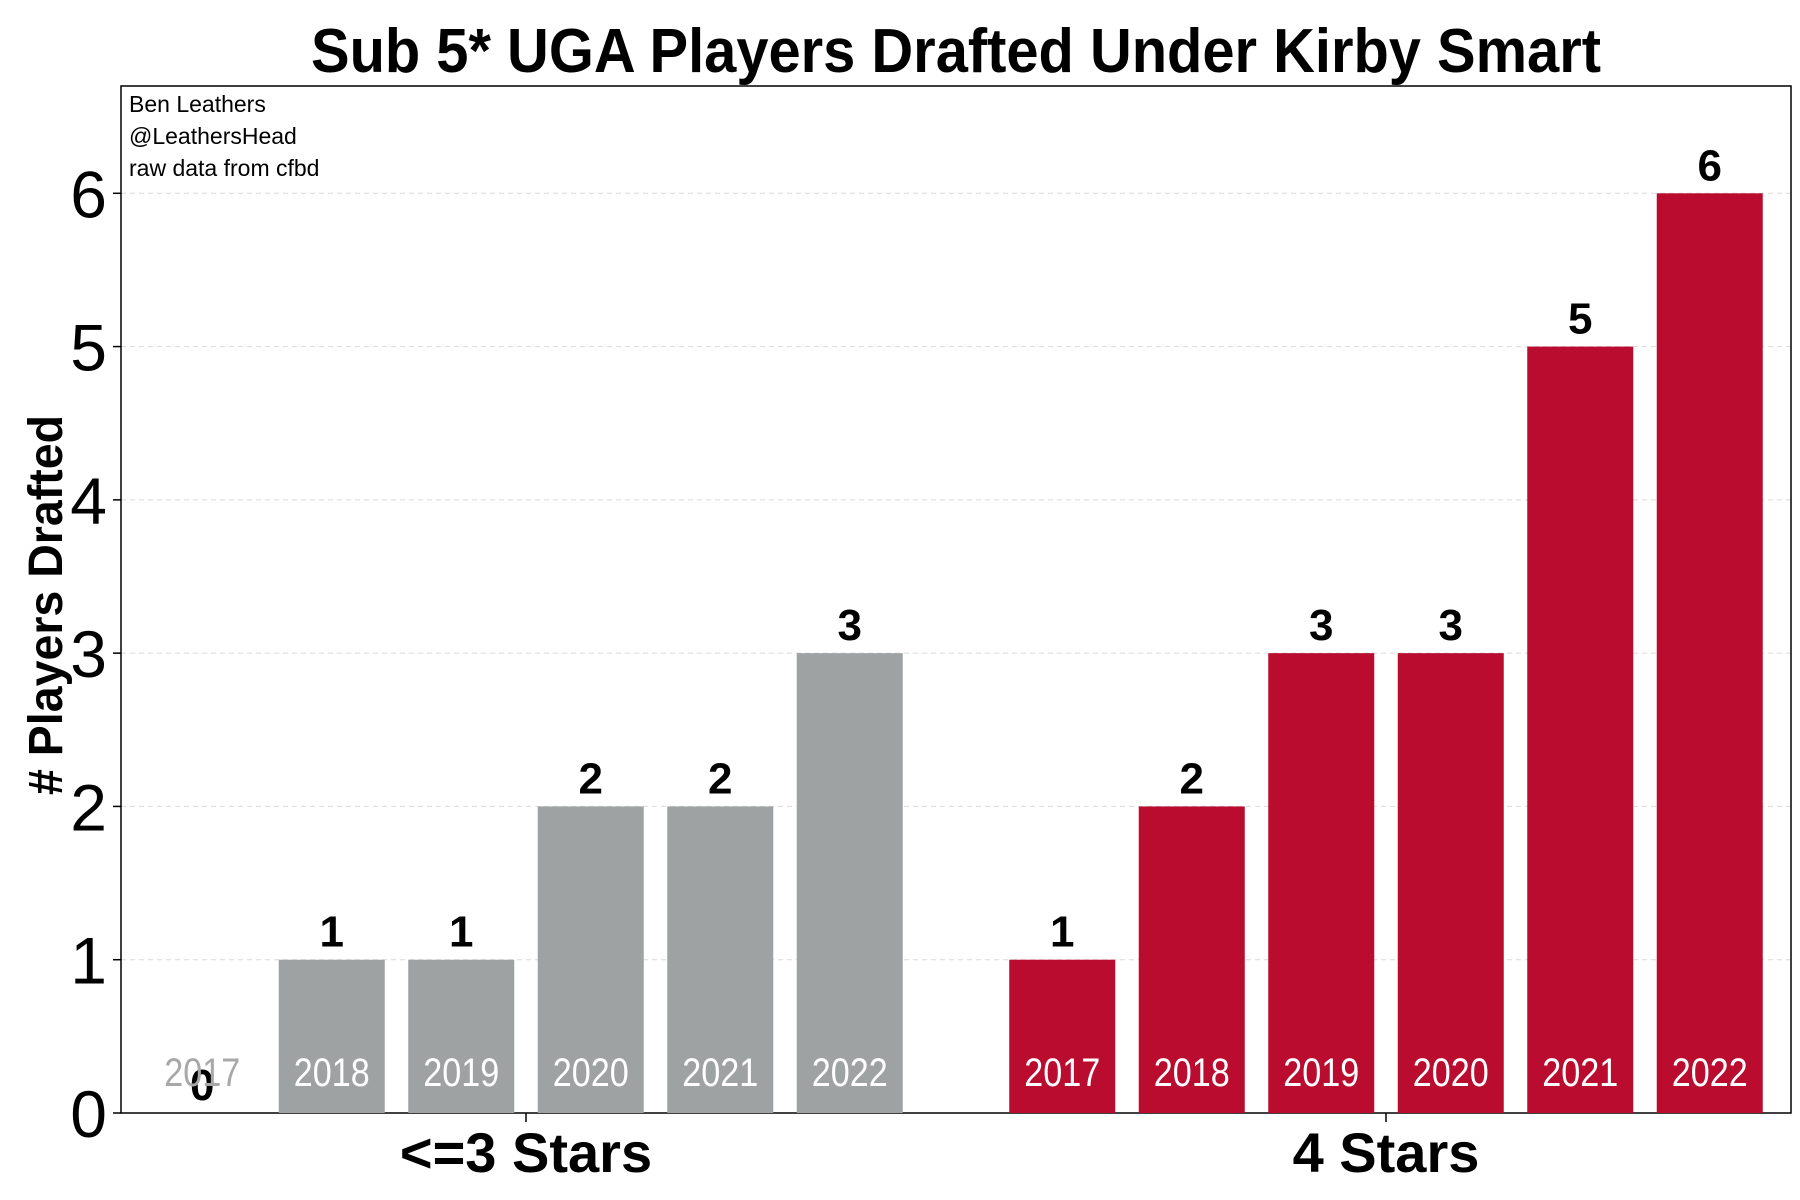 Image resolution: width=1800 pixels, height=1200 pixels. What do you see at coordinates (213, 136) in the screenshot?
I see `annotation-line: @LeathersHead` at bounding box center [213, 136].